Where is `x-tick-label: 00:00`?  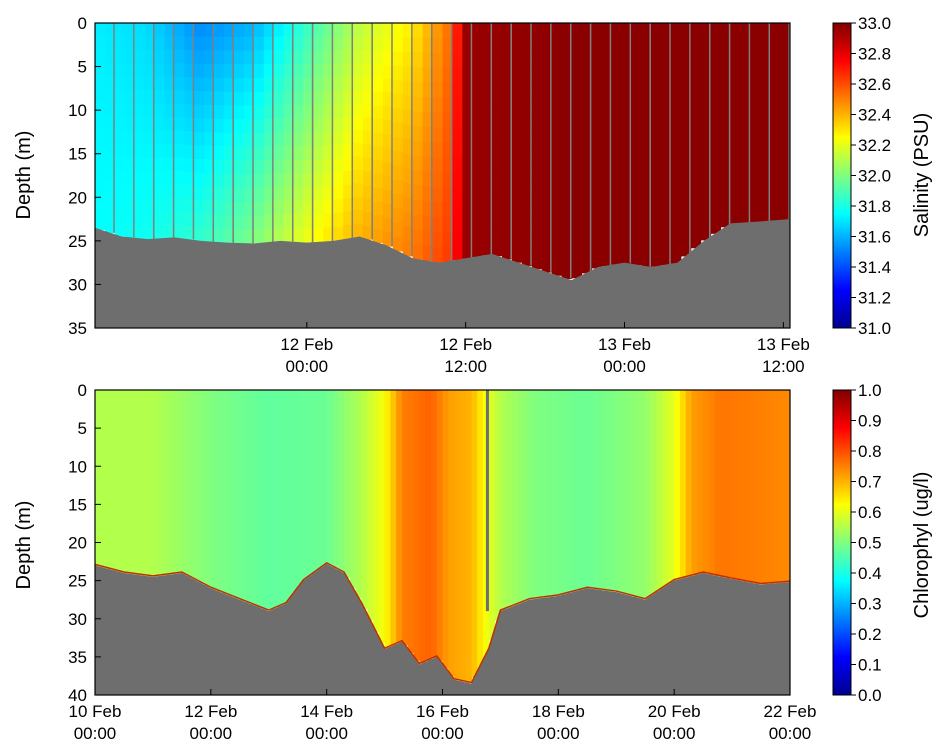 x-tick-label: 00:00 is located at coordinates (307, 366).